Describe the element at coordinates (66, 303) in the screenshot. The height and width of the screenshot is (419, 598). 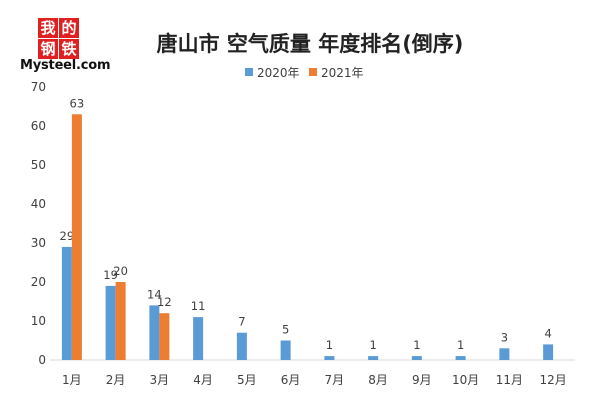
I see `bar-2020年-1月` at that location.